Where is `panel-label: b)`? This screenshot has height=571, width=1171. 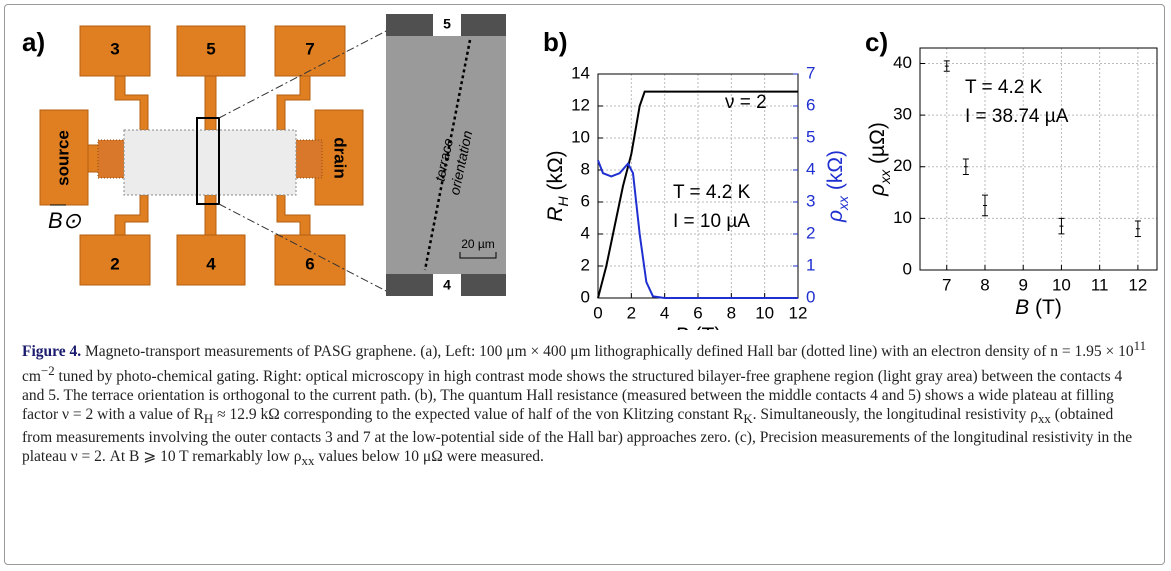
panel-label: b) is located at coordinates (555, 42).